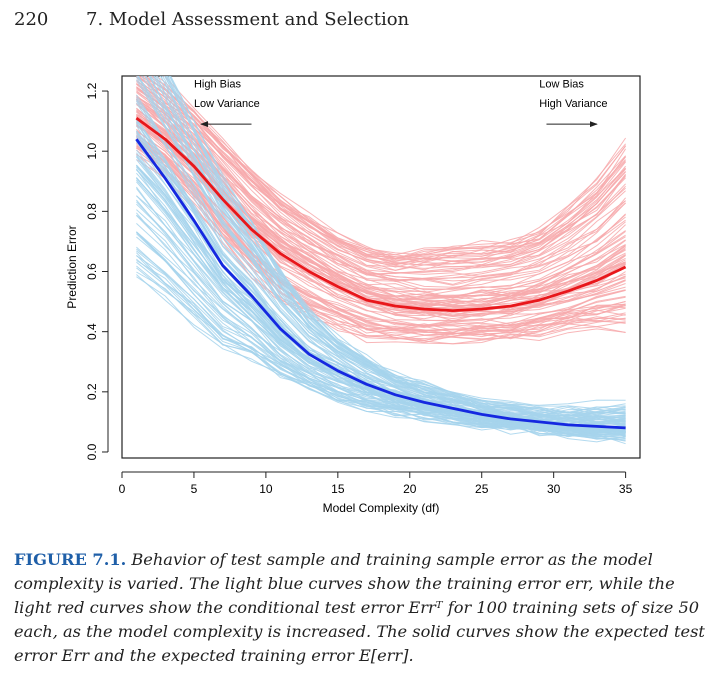  What do you see at coordinates (70, 559) in the screenshot?
I see `figure-label: FIGURE 7.1.` at bounding box center [70, 559].